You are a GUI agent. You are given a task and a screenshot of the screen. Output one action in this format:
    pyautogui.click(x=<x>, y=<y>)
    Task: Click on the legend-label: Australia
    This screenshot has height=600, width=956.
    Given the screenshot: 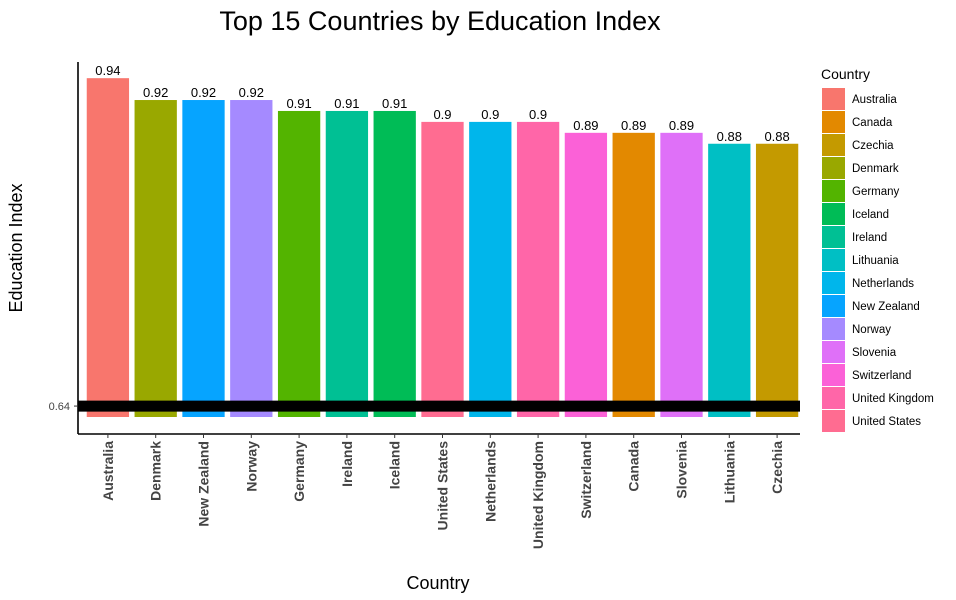 What is the action you would take?
    pyautogui.click(x=874, y=100)
    